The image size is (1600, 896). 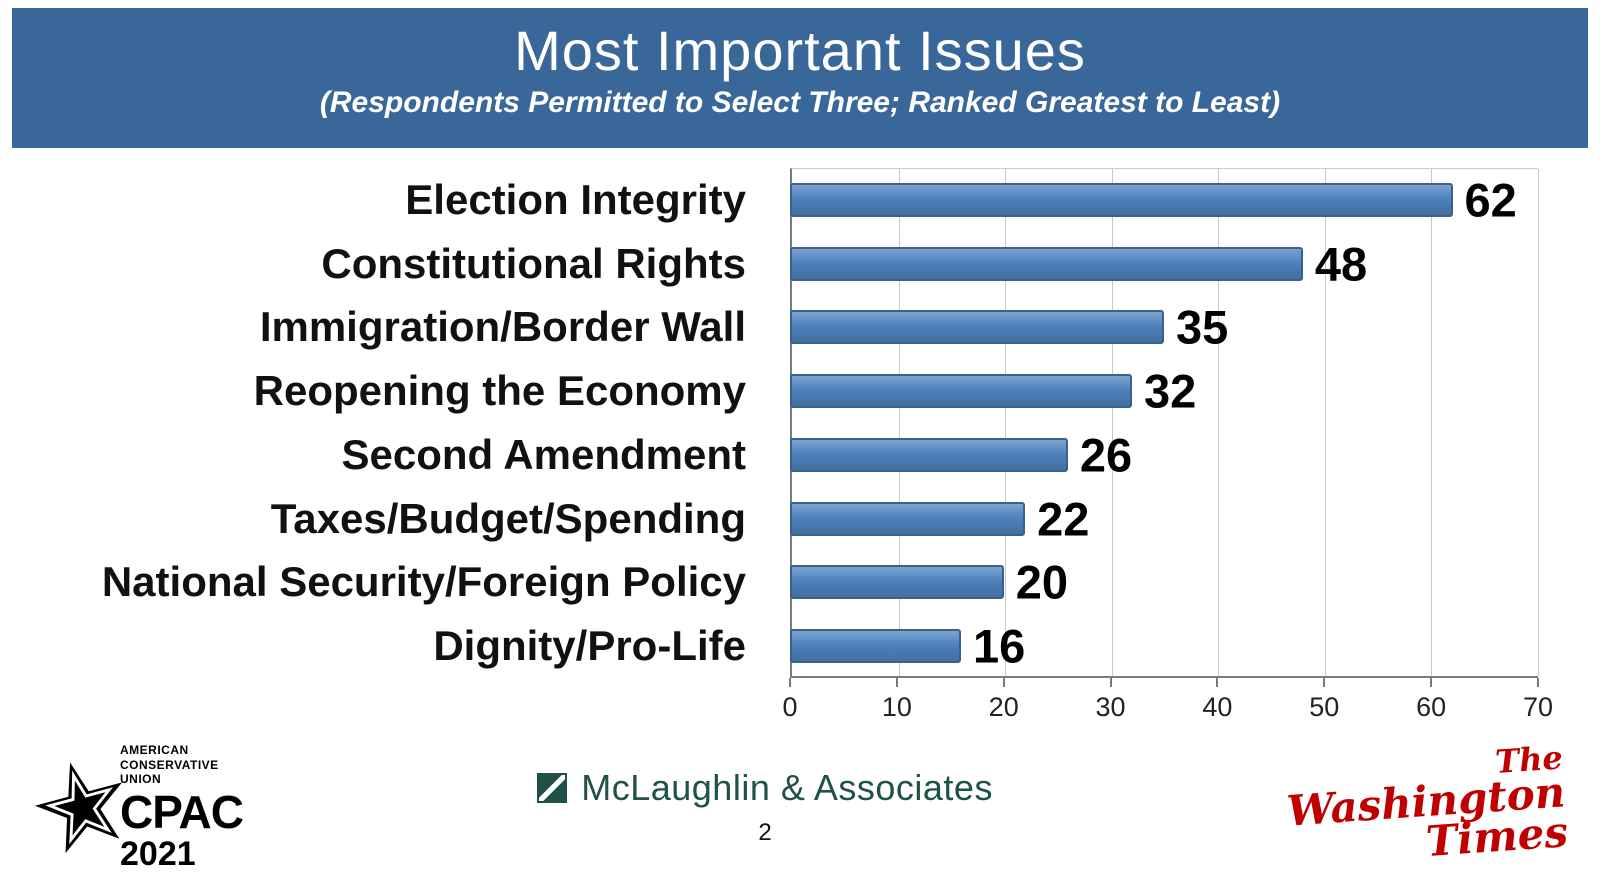 I want to click on value-label: 32, so click(x=1170, y=391).